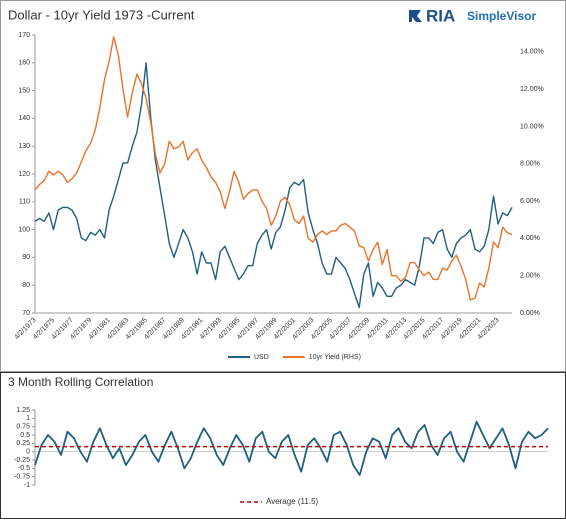 Image resolution: width=566 pixels, height=532 pixels. I want to click on y-tick-label: 150, so click(24, 90).